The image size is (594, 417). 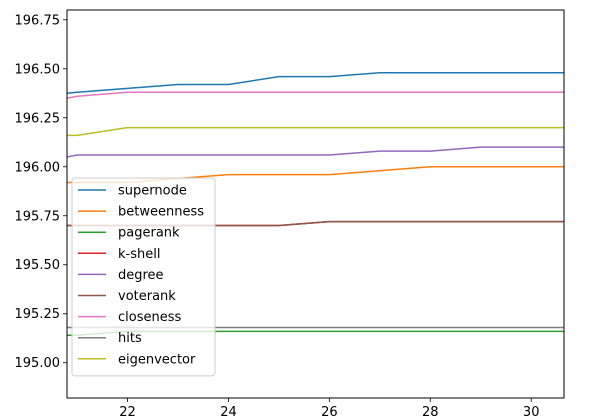 What do you see at coordinates (38, 167) in the screenshot?
I see `y-tick-label: 196.00` at bounding box center [38, 167].